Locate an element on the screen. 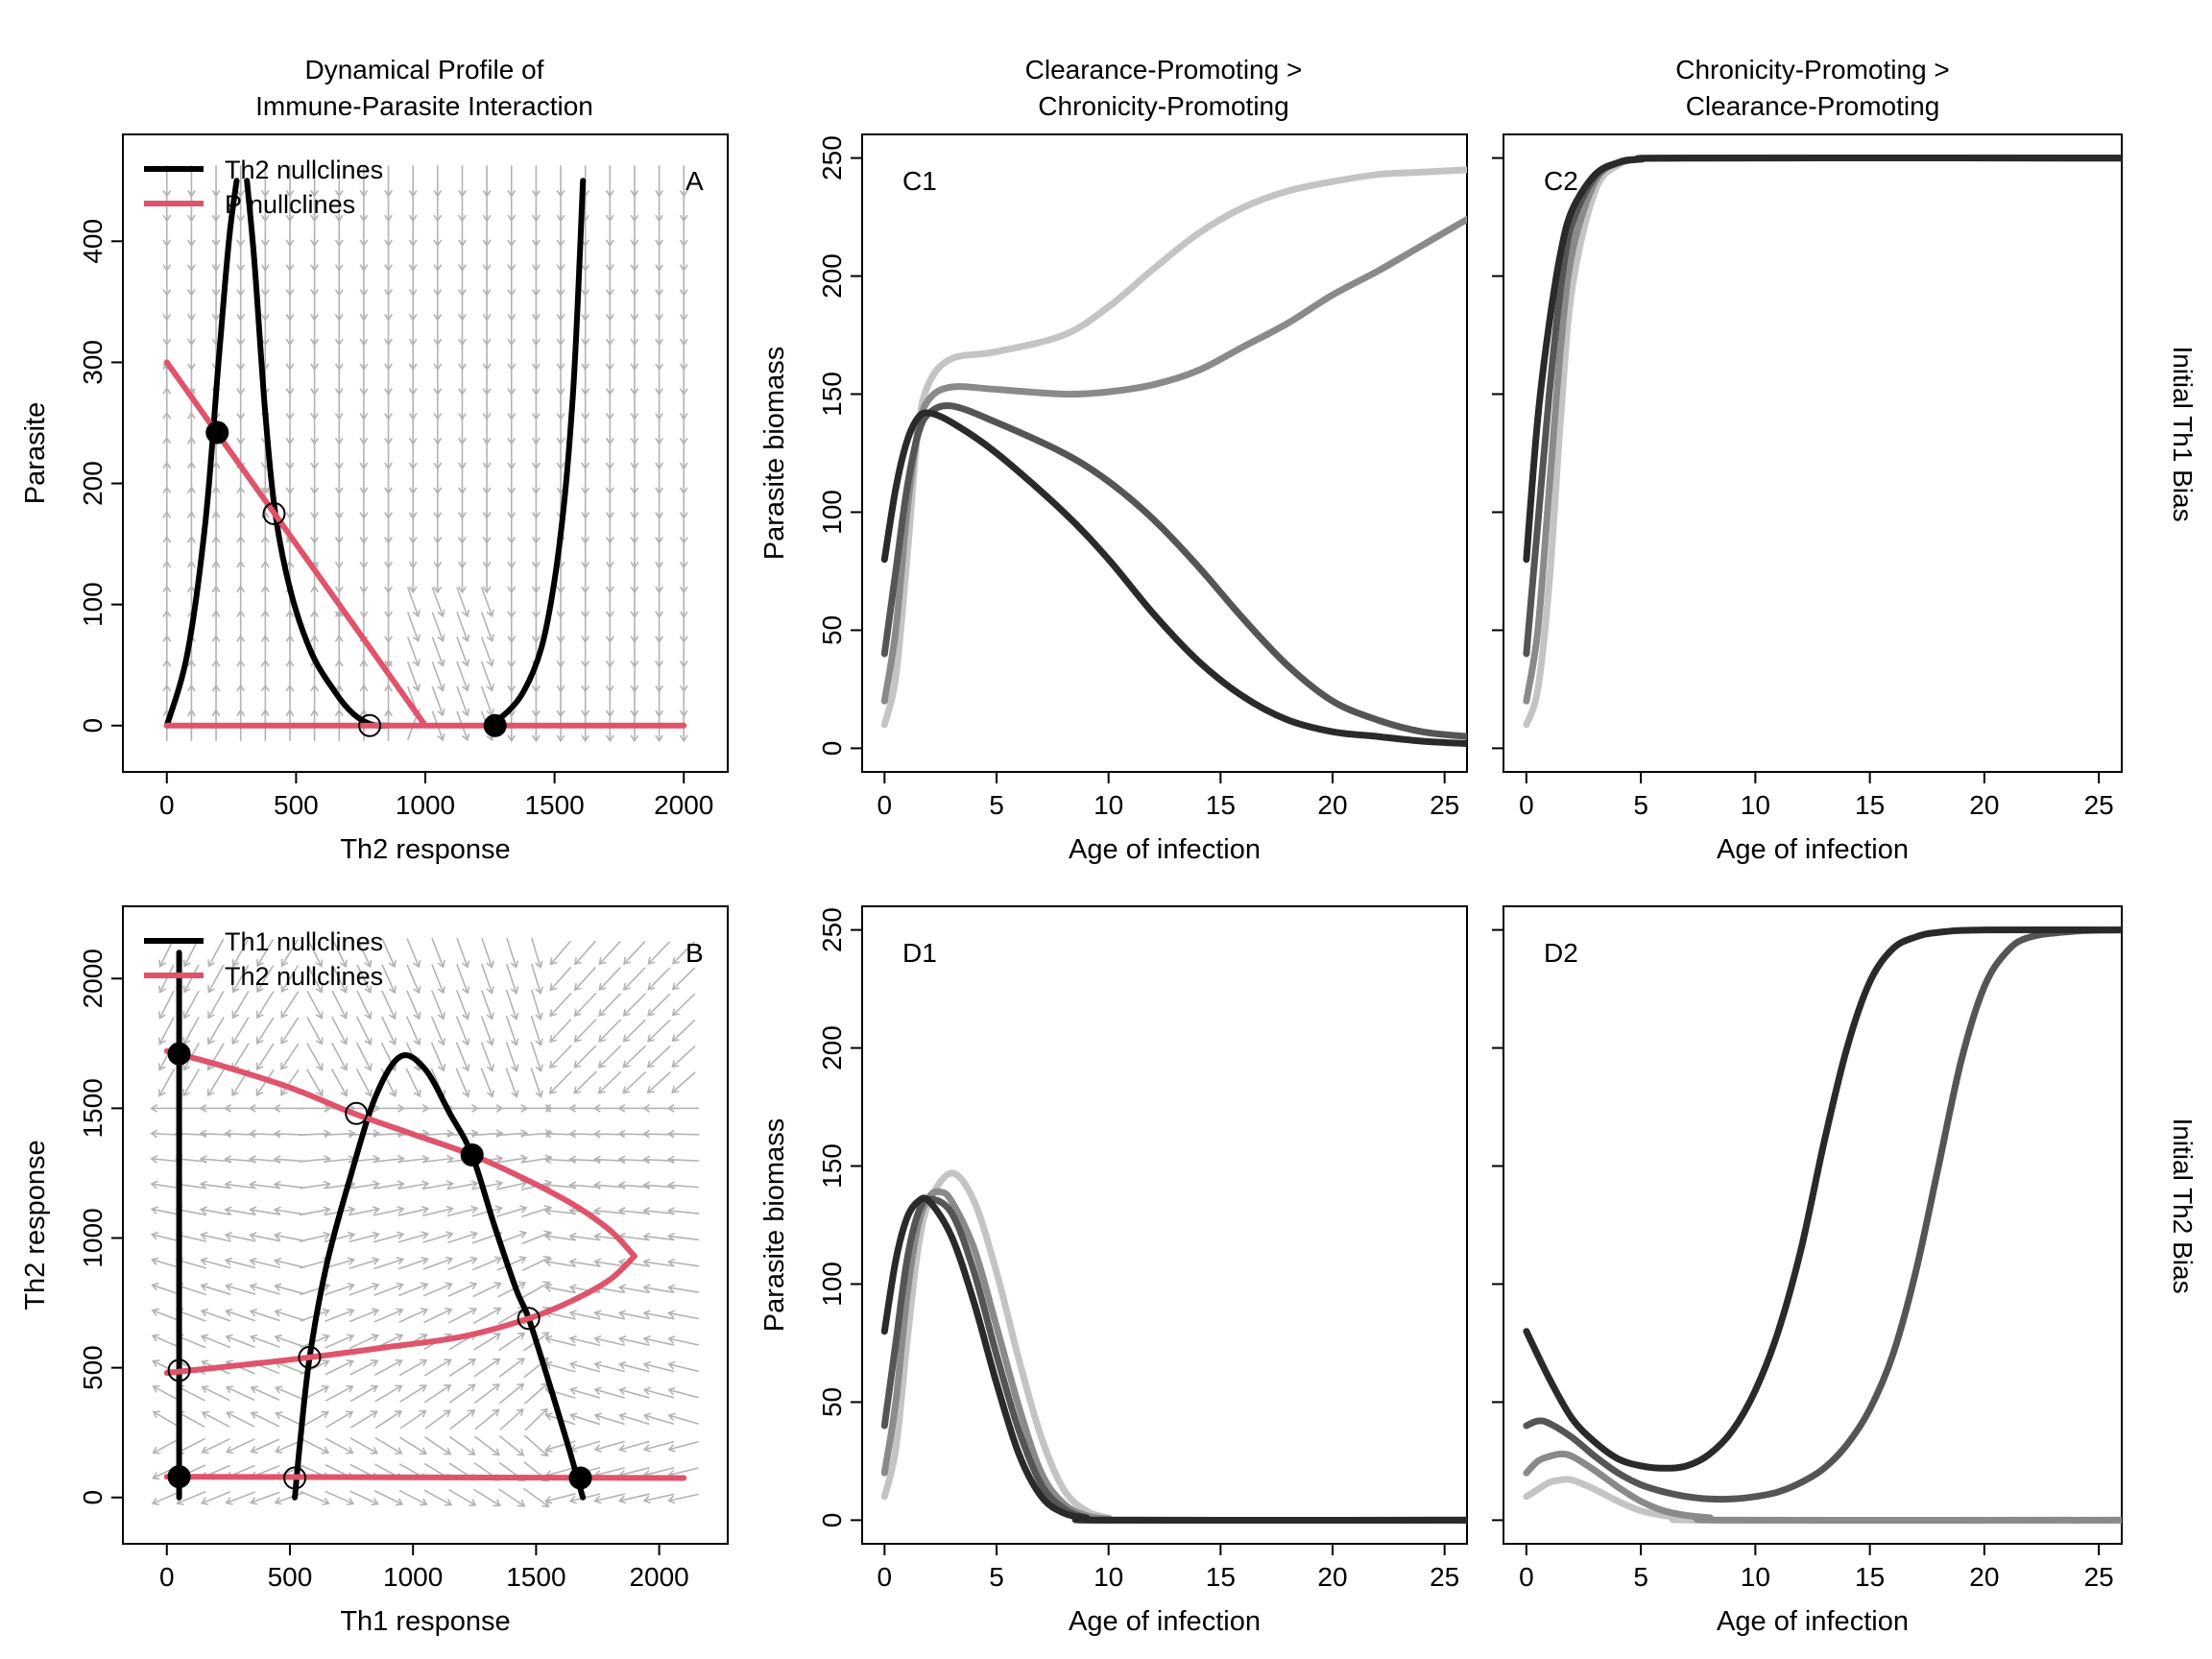  y-tick-label: 1500 is located at coordinates (93, 1108).